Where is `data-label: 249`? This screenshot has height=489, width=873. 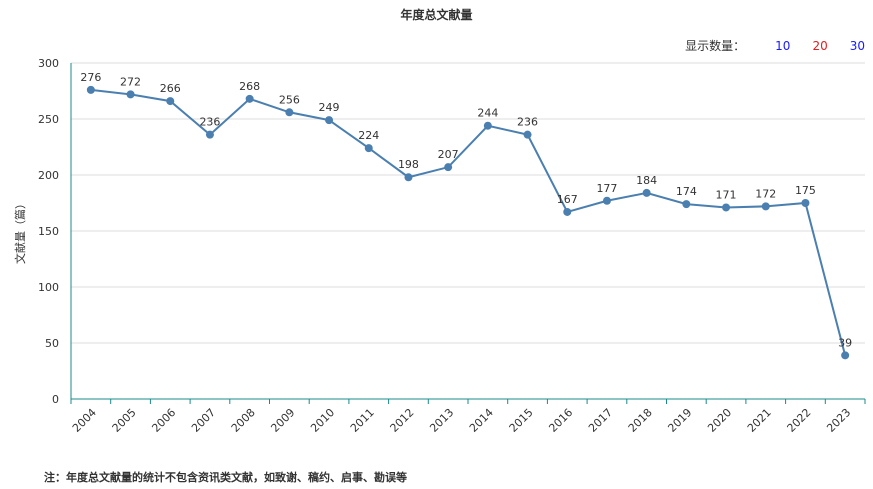
data-label: 249 is located at coordinates (329, 107).